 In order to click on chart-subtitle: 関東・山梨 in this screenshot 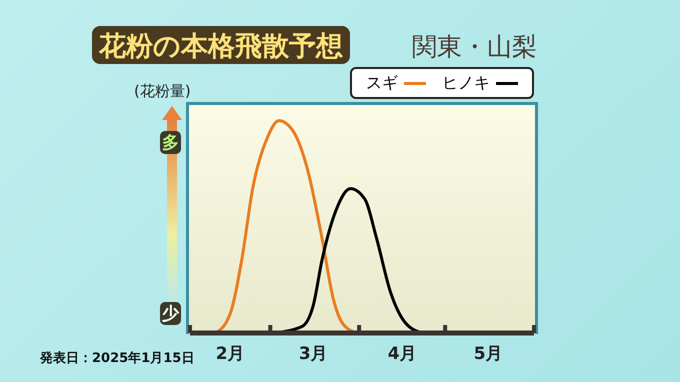, I will do `click(474, 47)`.